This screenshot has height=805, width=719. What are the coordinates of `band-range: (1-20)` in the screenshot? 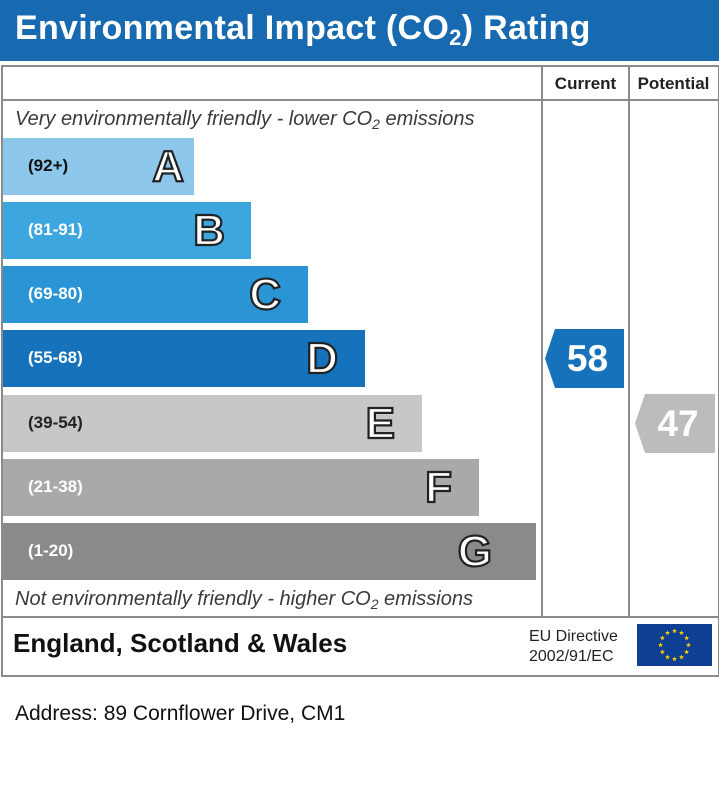 It's located at (51, 550).